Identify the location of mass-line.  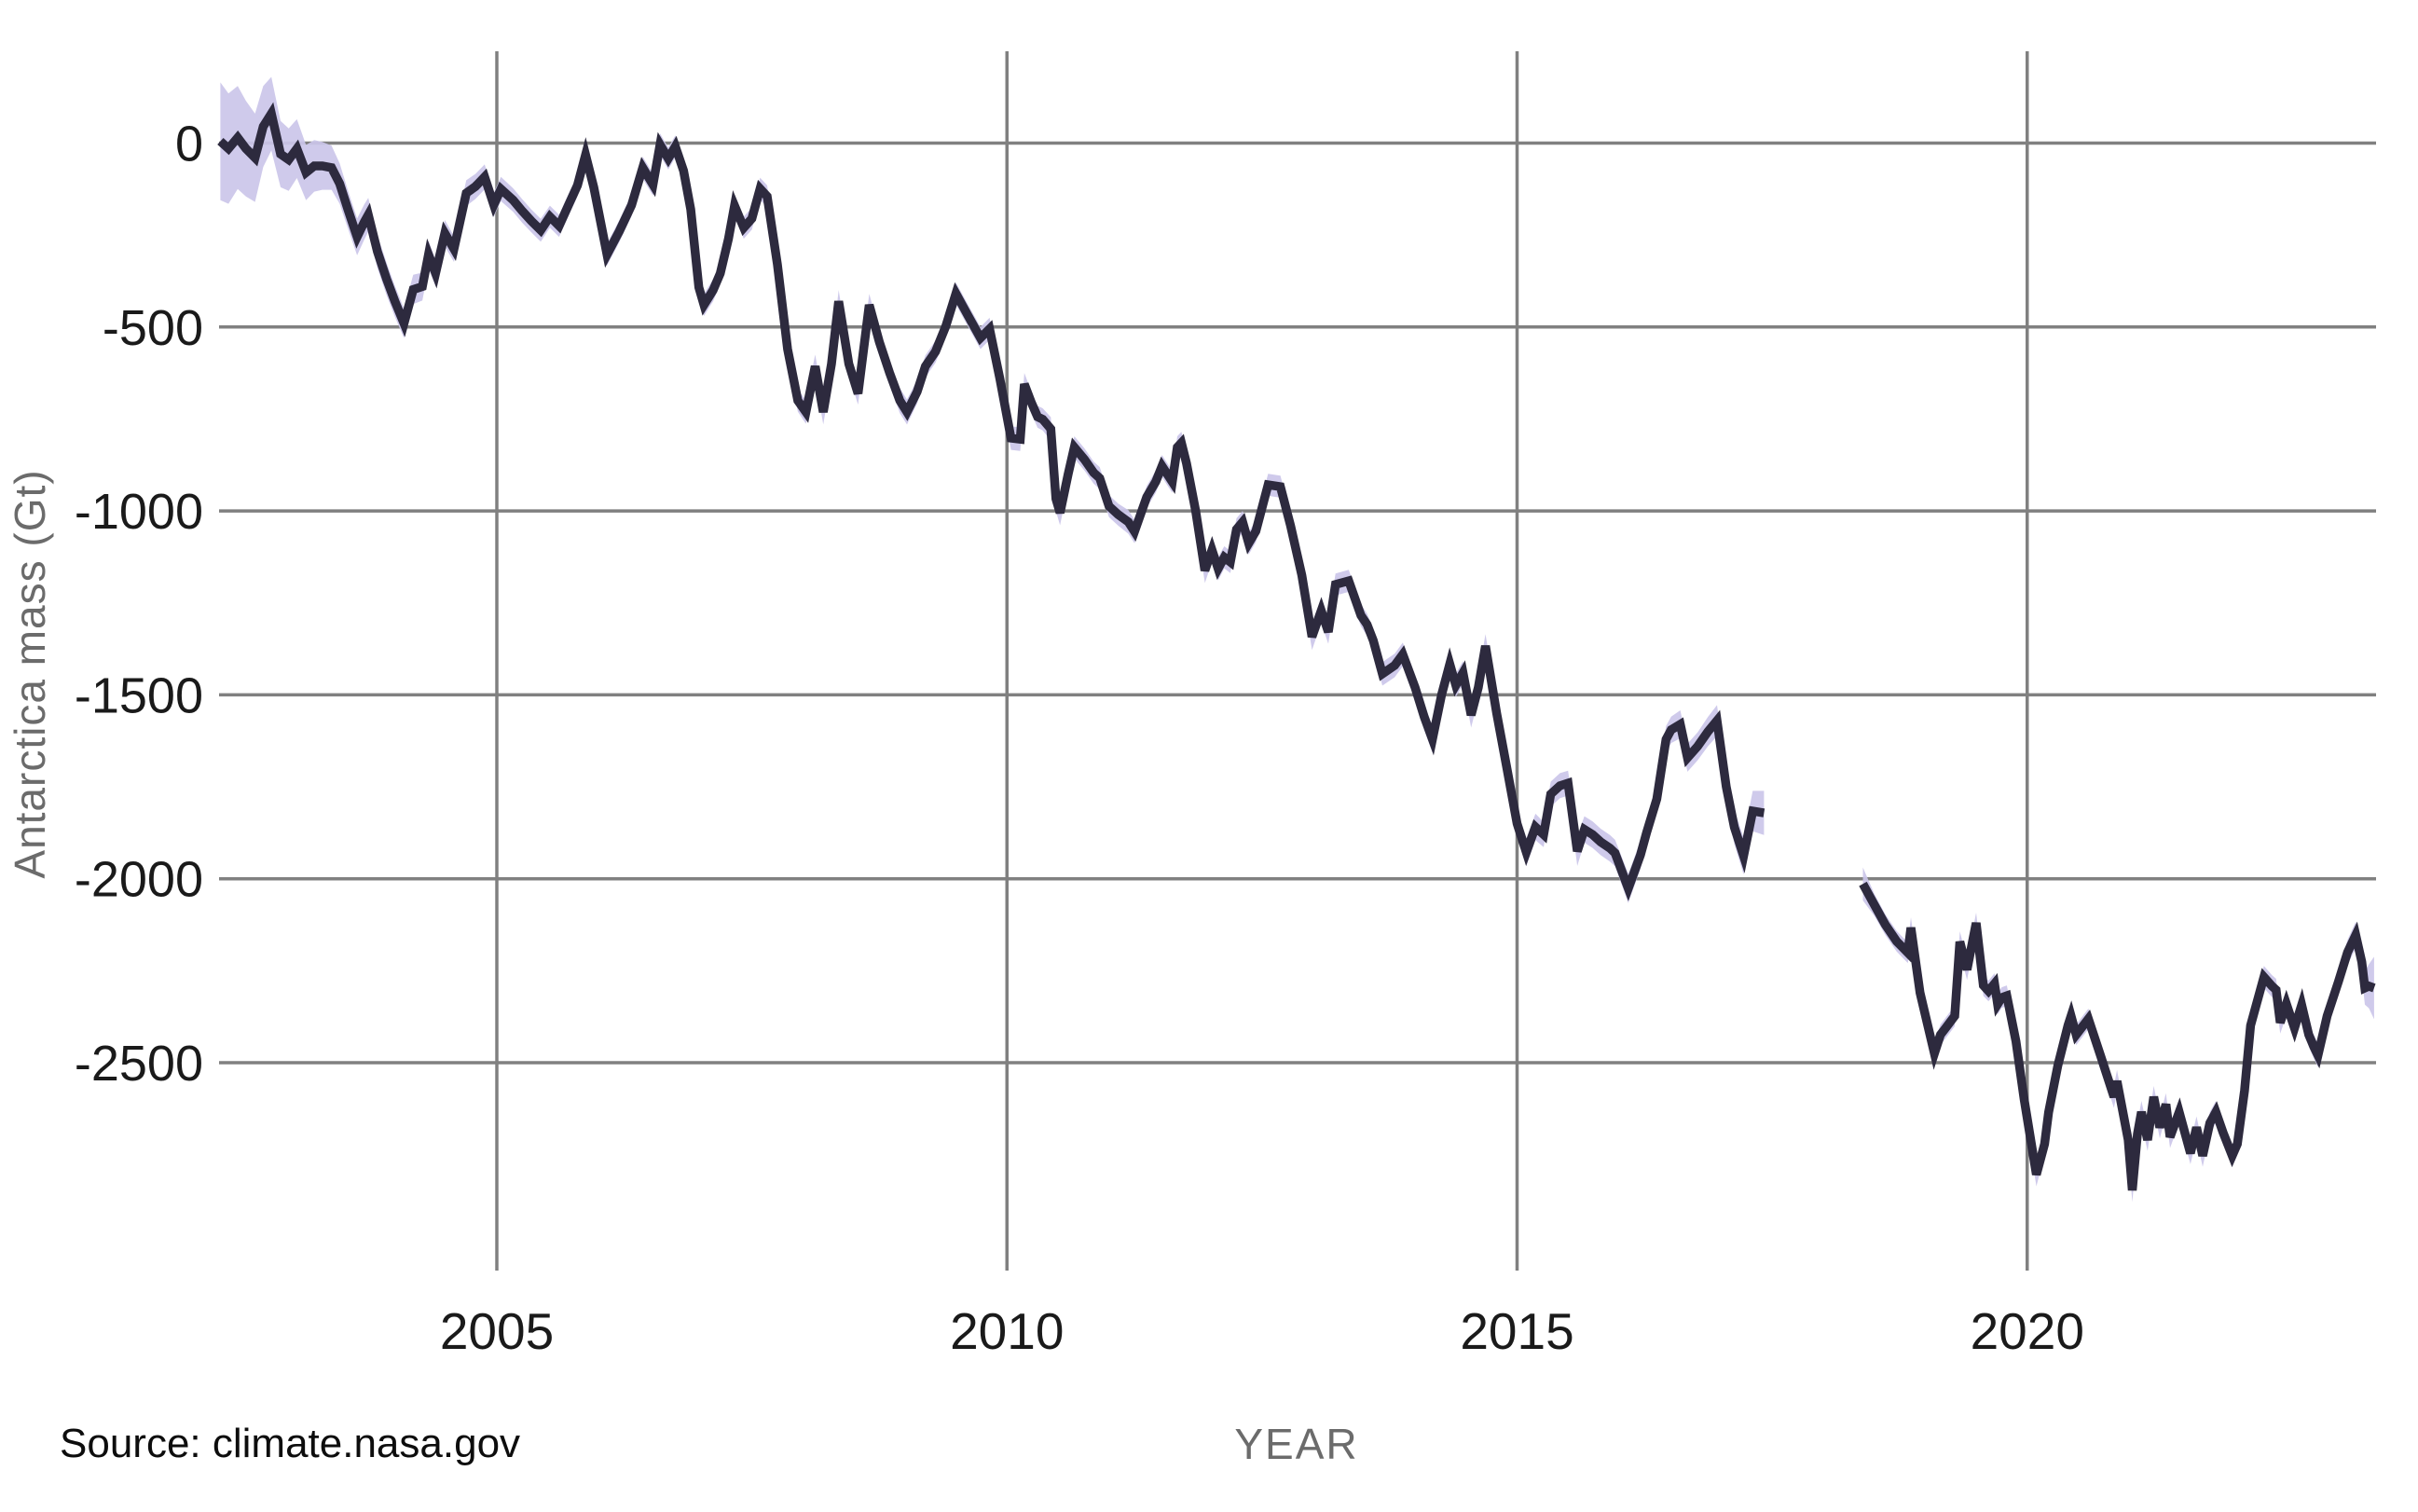
(2117, 1036).